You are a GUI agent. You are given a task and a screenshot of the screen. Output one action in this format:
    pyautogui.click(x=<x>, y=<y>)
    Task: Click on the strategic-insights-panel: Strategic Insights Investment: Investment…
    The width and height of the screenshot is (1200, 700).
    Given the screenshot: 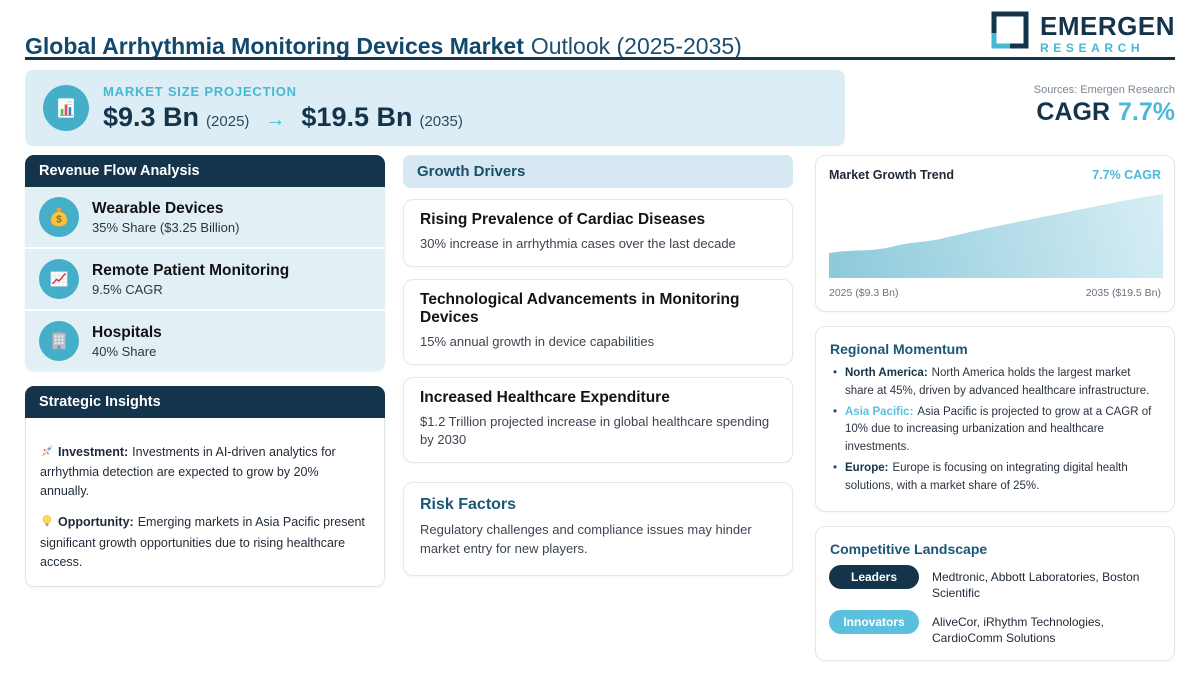 What is the action you would take?
    pyautogui.click(x=205, y=486)
    